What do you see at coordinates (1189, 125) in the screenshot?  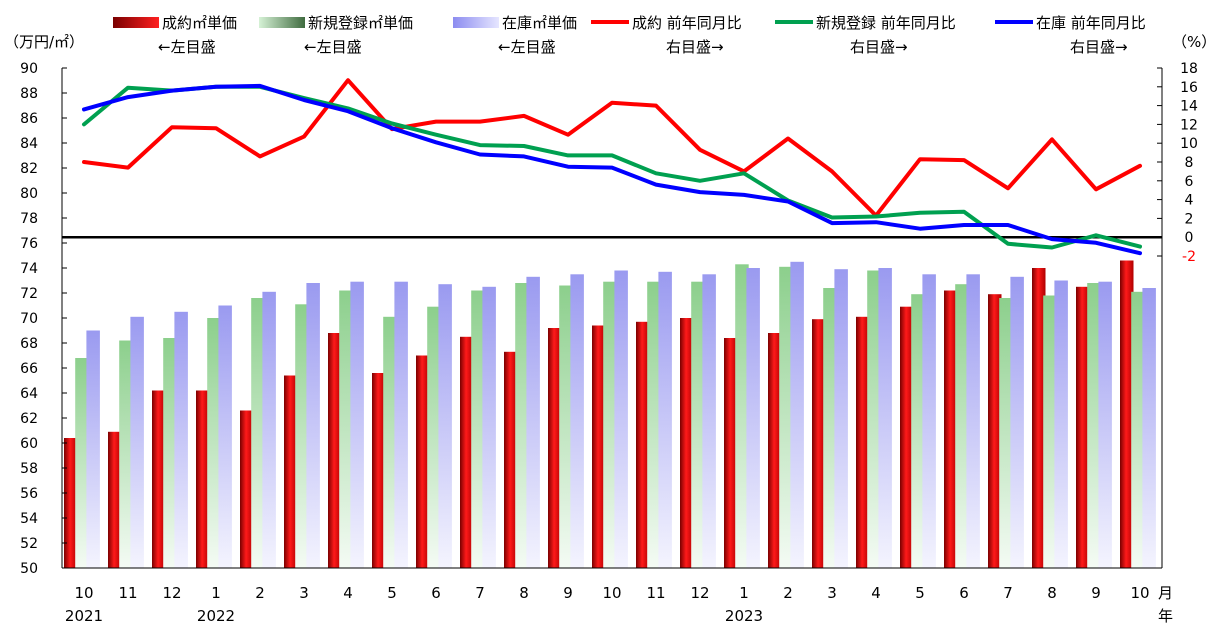 I see `y2-tick-label: 12` at bounding box center [1189, 125].